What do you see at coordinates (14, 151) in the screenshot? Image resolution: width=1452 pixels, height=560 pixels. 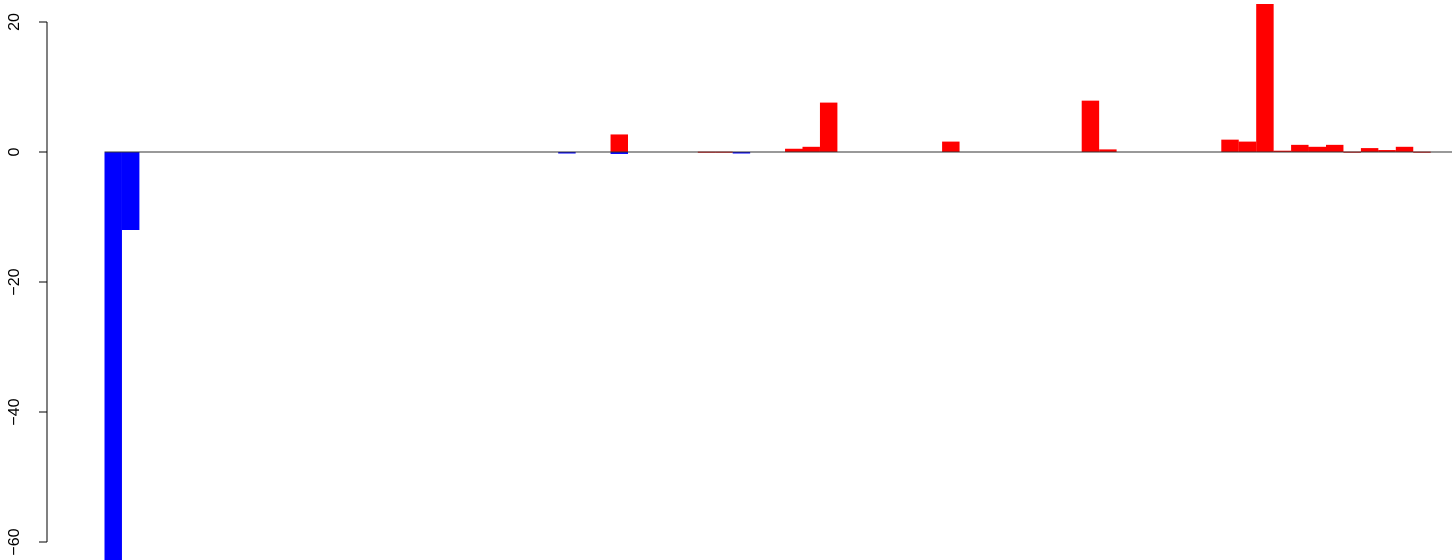 I see `y-tick-label: 0` at bounding box center [14, 151].